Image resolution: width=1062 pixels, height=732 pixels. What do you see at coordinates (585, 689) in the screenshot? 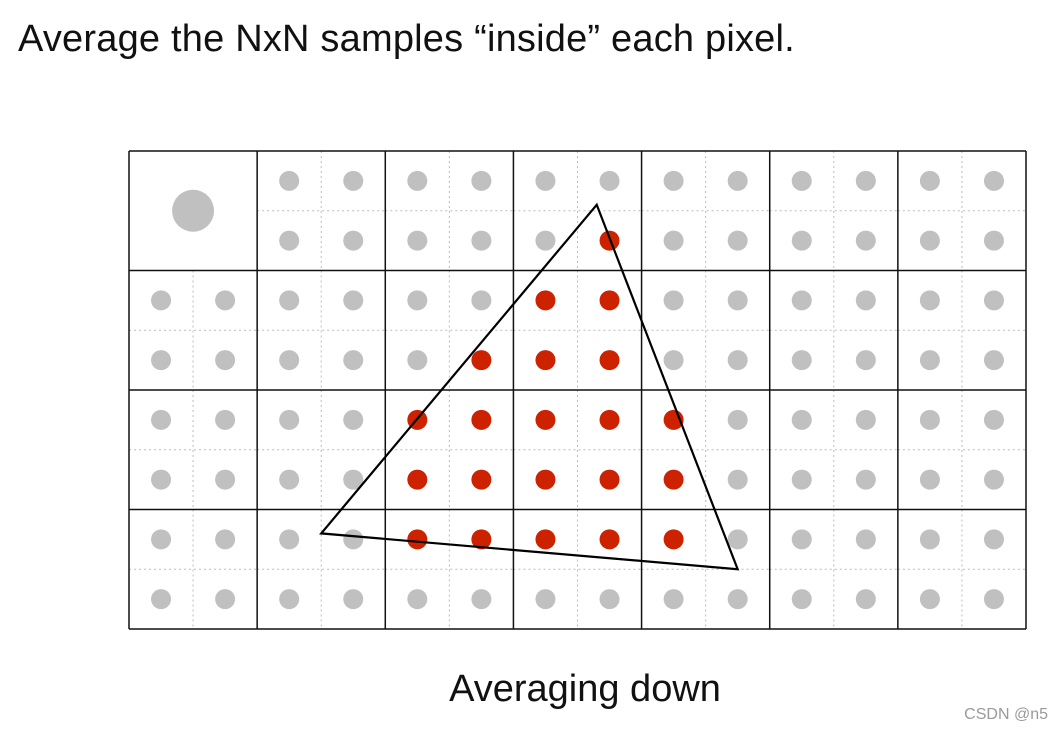
I see `diagram-caption: Averaging down` at bounding box center [585, 689].